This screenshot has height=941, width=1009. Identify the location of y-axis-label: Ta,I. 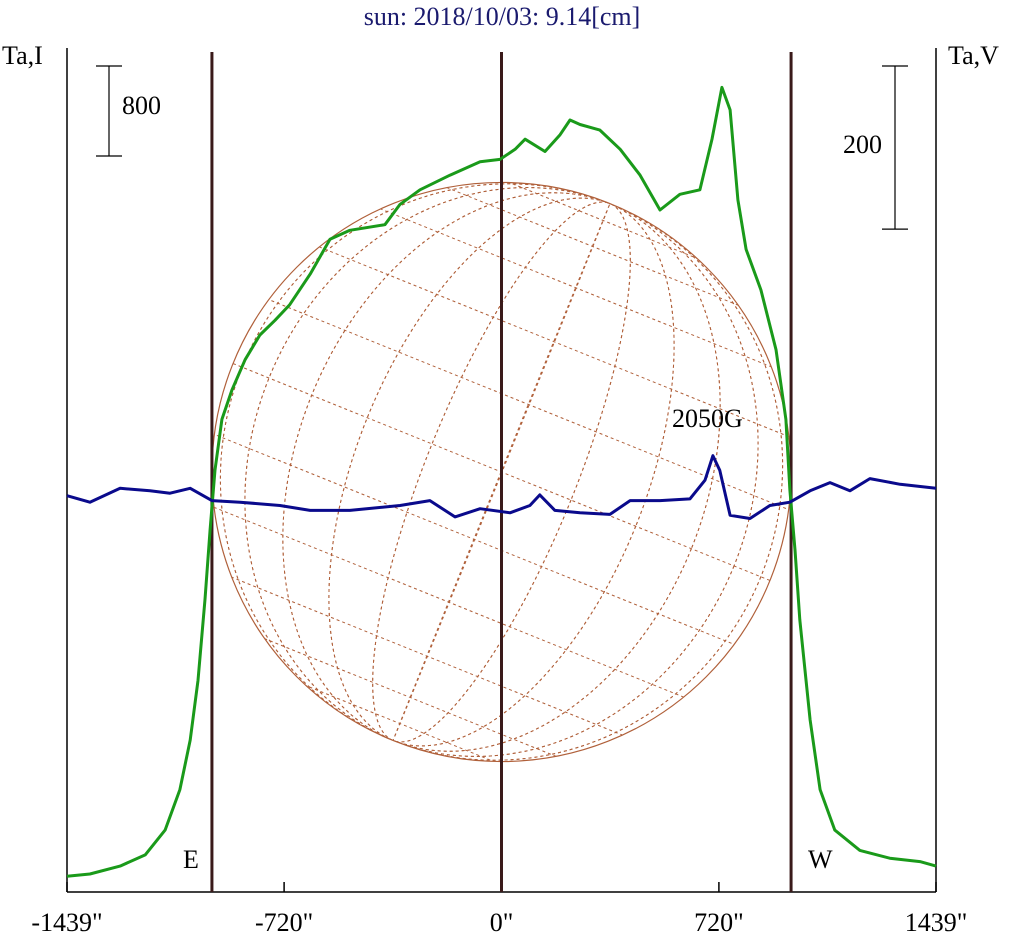
(22, 55).